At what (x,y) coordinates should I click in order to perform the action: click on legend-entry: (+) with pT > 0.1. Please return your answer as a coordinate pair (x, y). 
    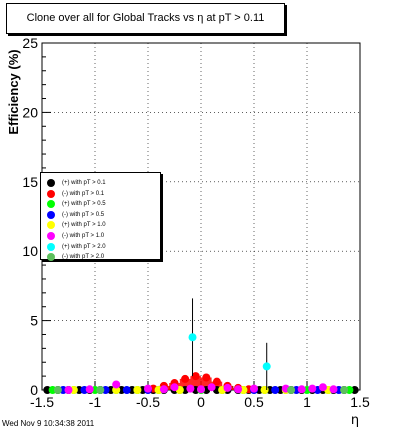
    Looking at the image, I should click on (76, 183).